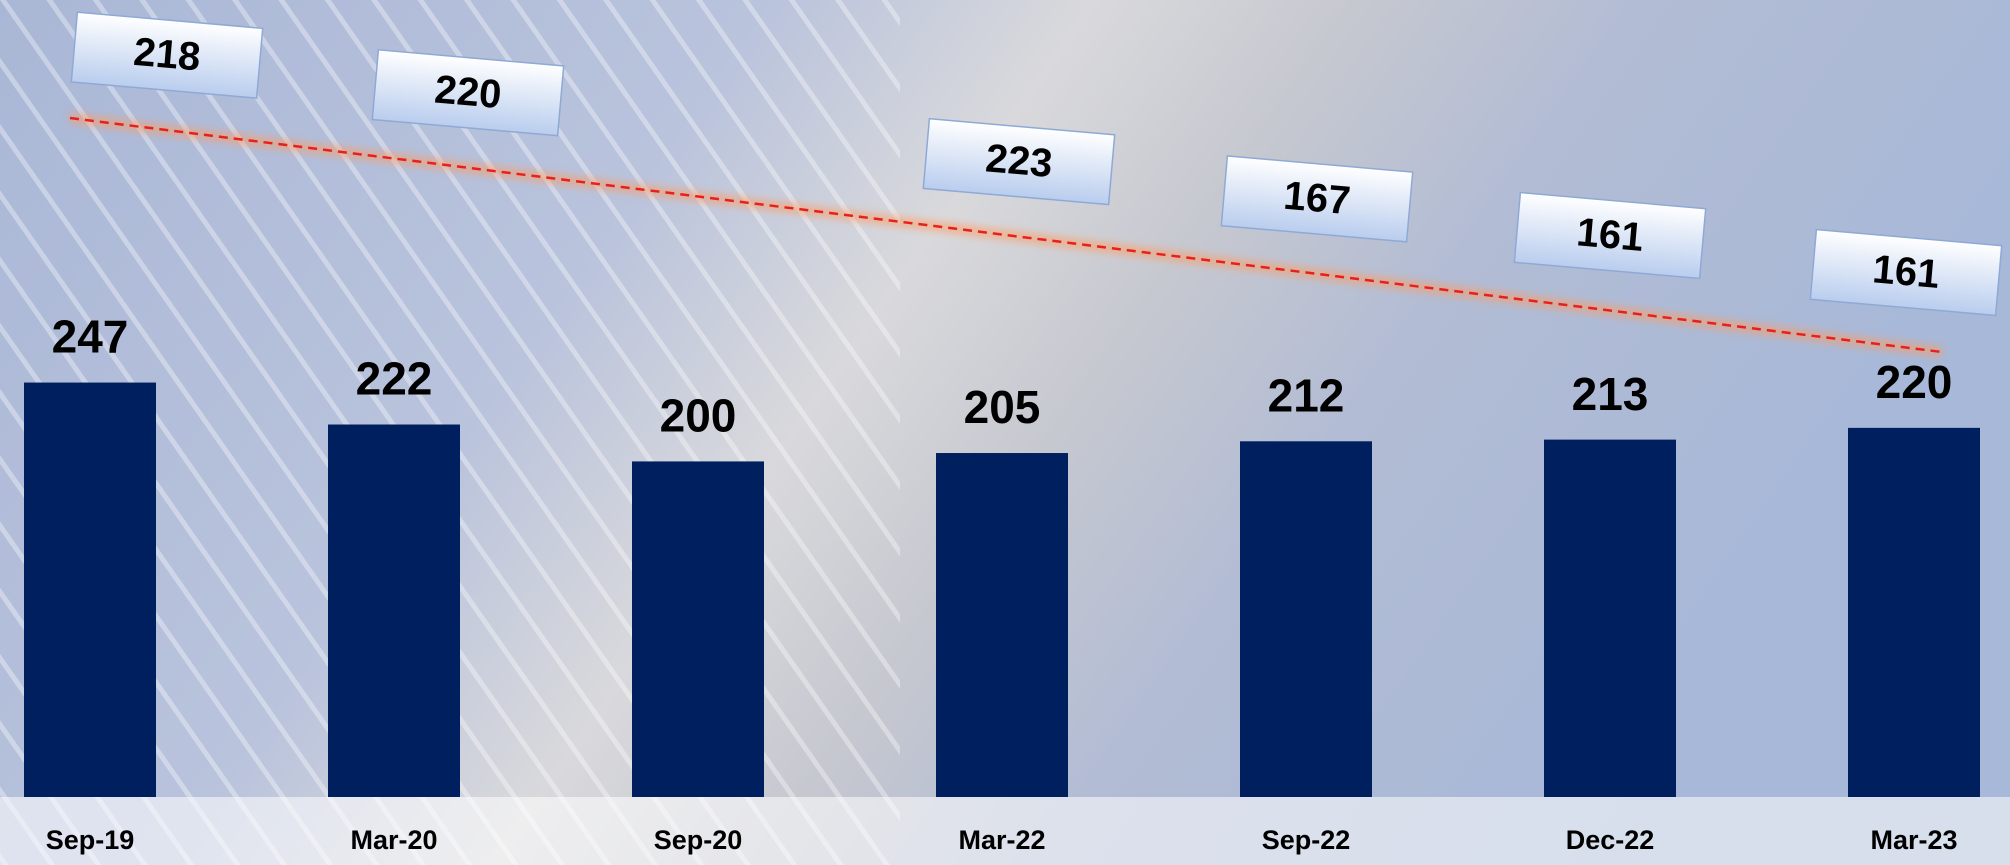  I want to click on x-tick-label: Sep-22, so click(1306, 840).